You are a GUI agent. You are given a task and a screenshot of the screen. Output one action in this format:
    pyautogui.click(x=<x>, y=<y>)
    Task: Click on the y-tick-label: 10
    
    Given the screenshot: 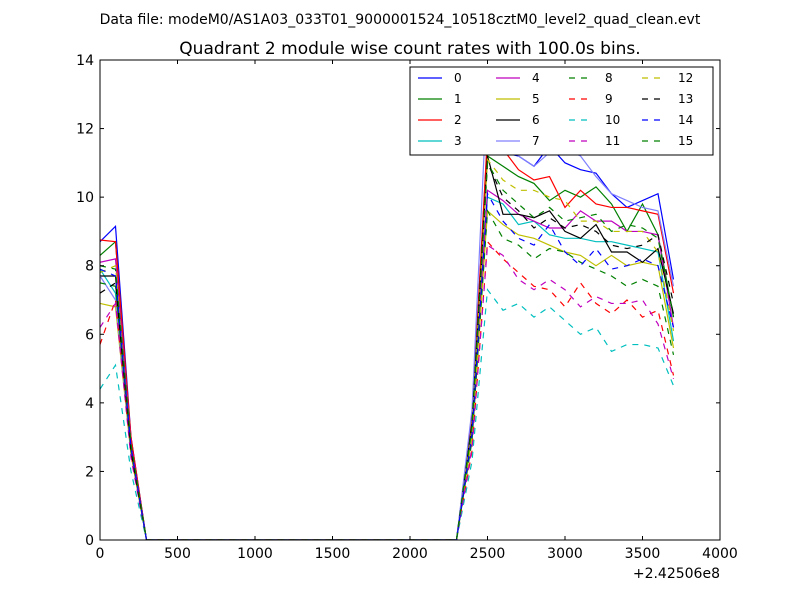 What is the action you would take?
    pyautogui.click(x=85, y=198)
    